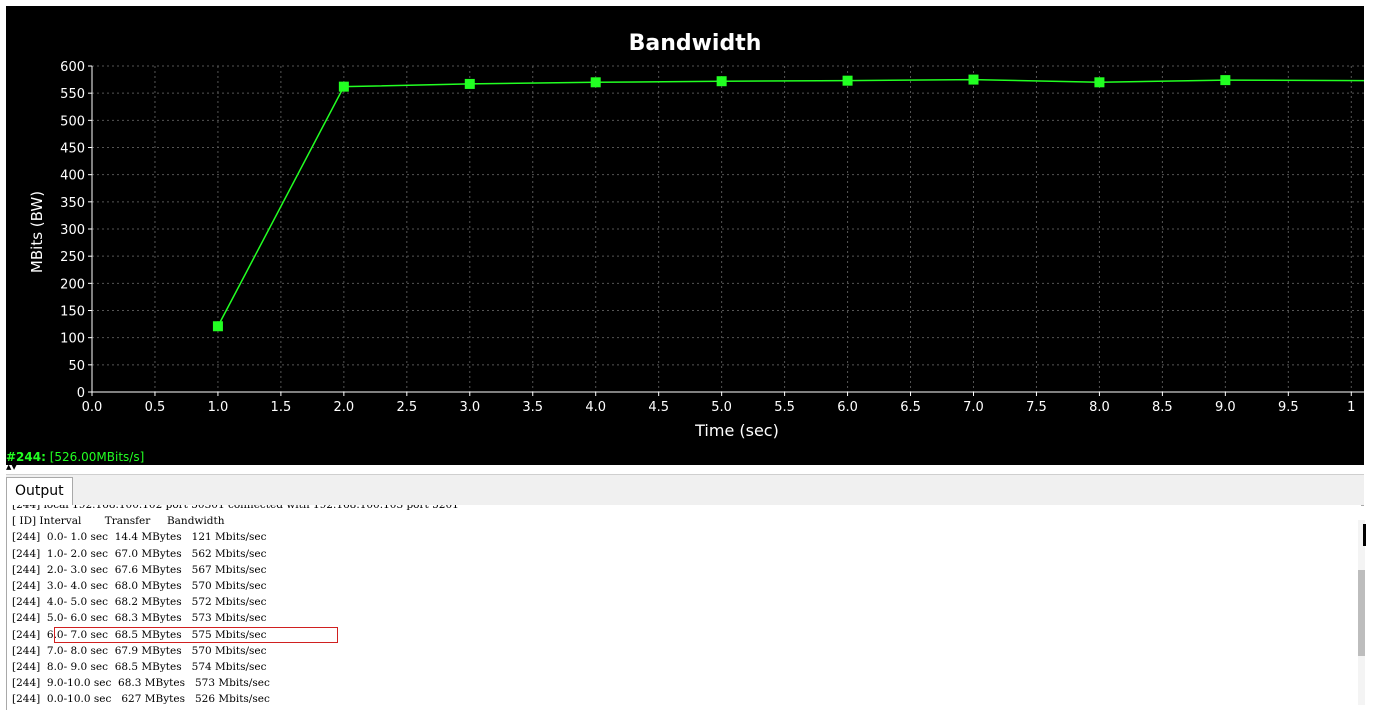  I want to click on splitter-arrows-icon: ▲▼, so click(11, 467).